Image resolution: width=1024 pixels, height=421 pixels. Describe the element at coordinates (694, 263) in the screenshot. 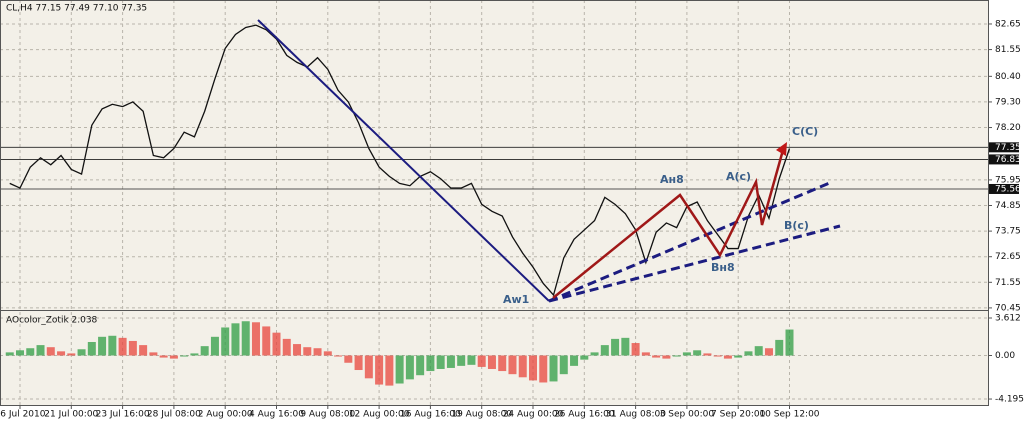

I see `trend-line` at that location.